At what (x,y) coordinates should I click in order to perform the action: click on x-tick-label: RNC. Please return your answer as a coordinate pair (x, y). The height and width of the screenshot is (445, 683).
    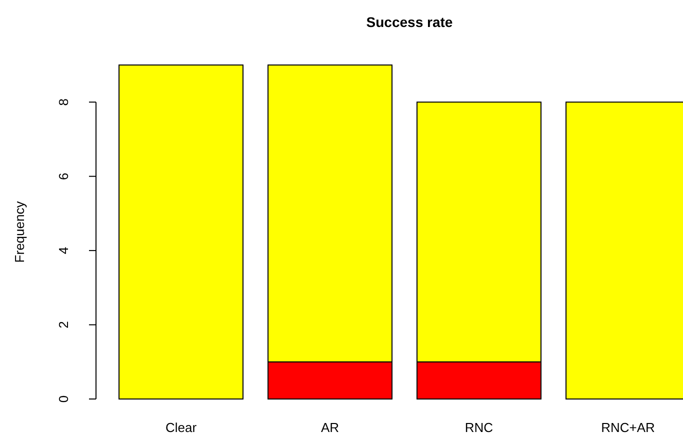
    Looking at the image, I should click on (479, 427).